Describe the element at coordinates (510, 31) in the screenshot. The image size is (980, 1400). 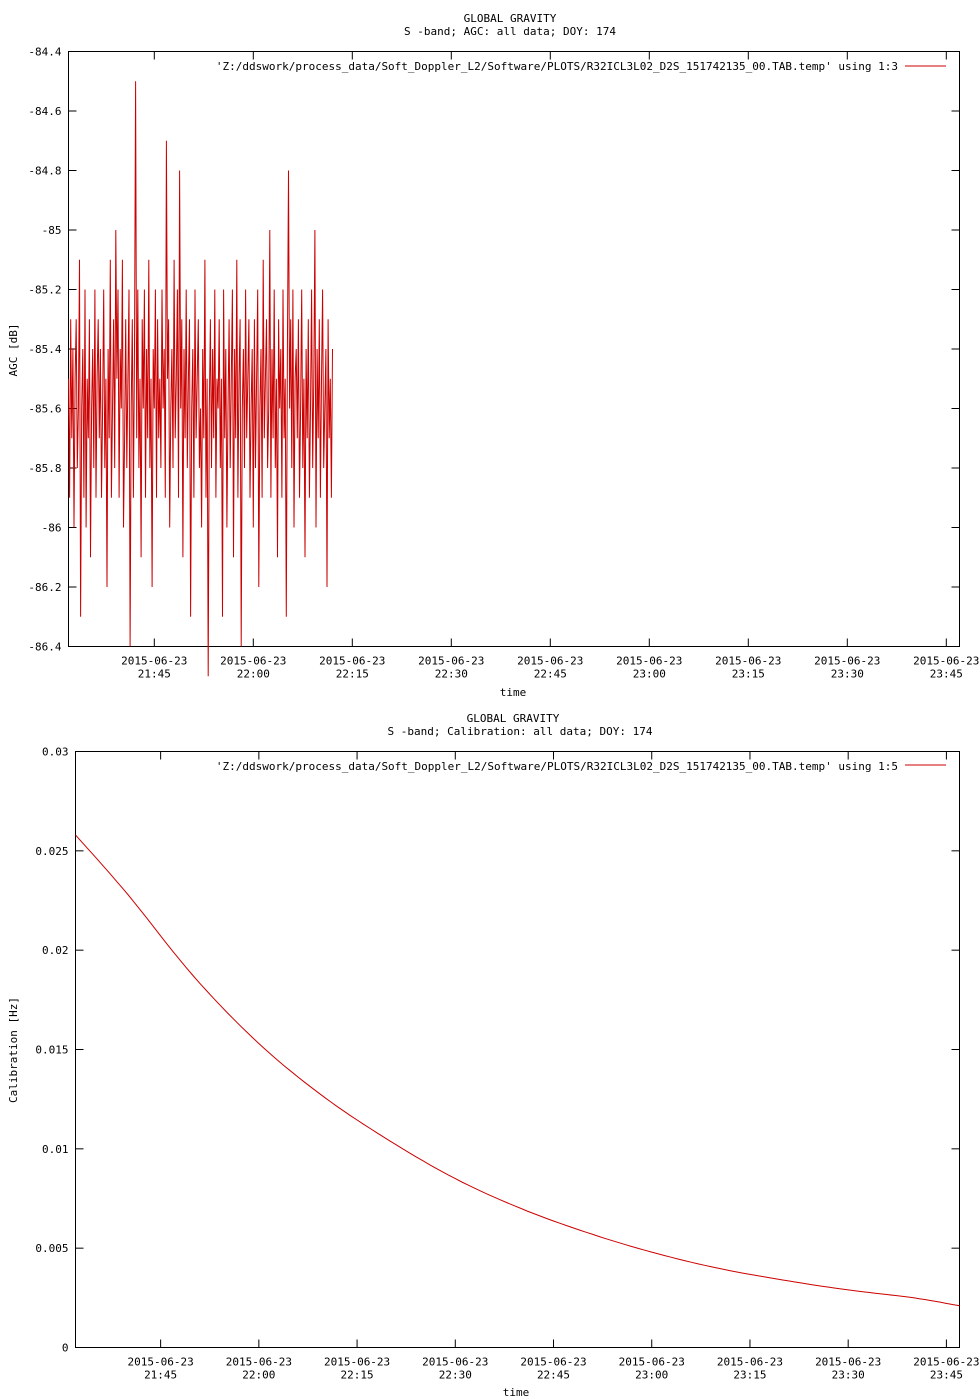
I see `agc-chart-subtitle: S -band; AGC: all data; DOY: 174` at that location.